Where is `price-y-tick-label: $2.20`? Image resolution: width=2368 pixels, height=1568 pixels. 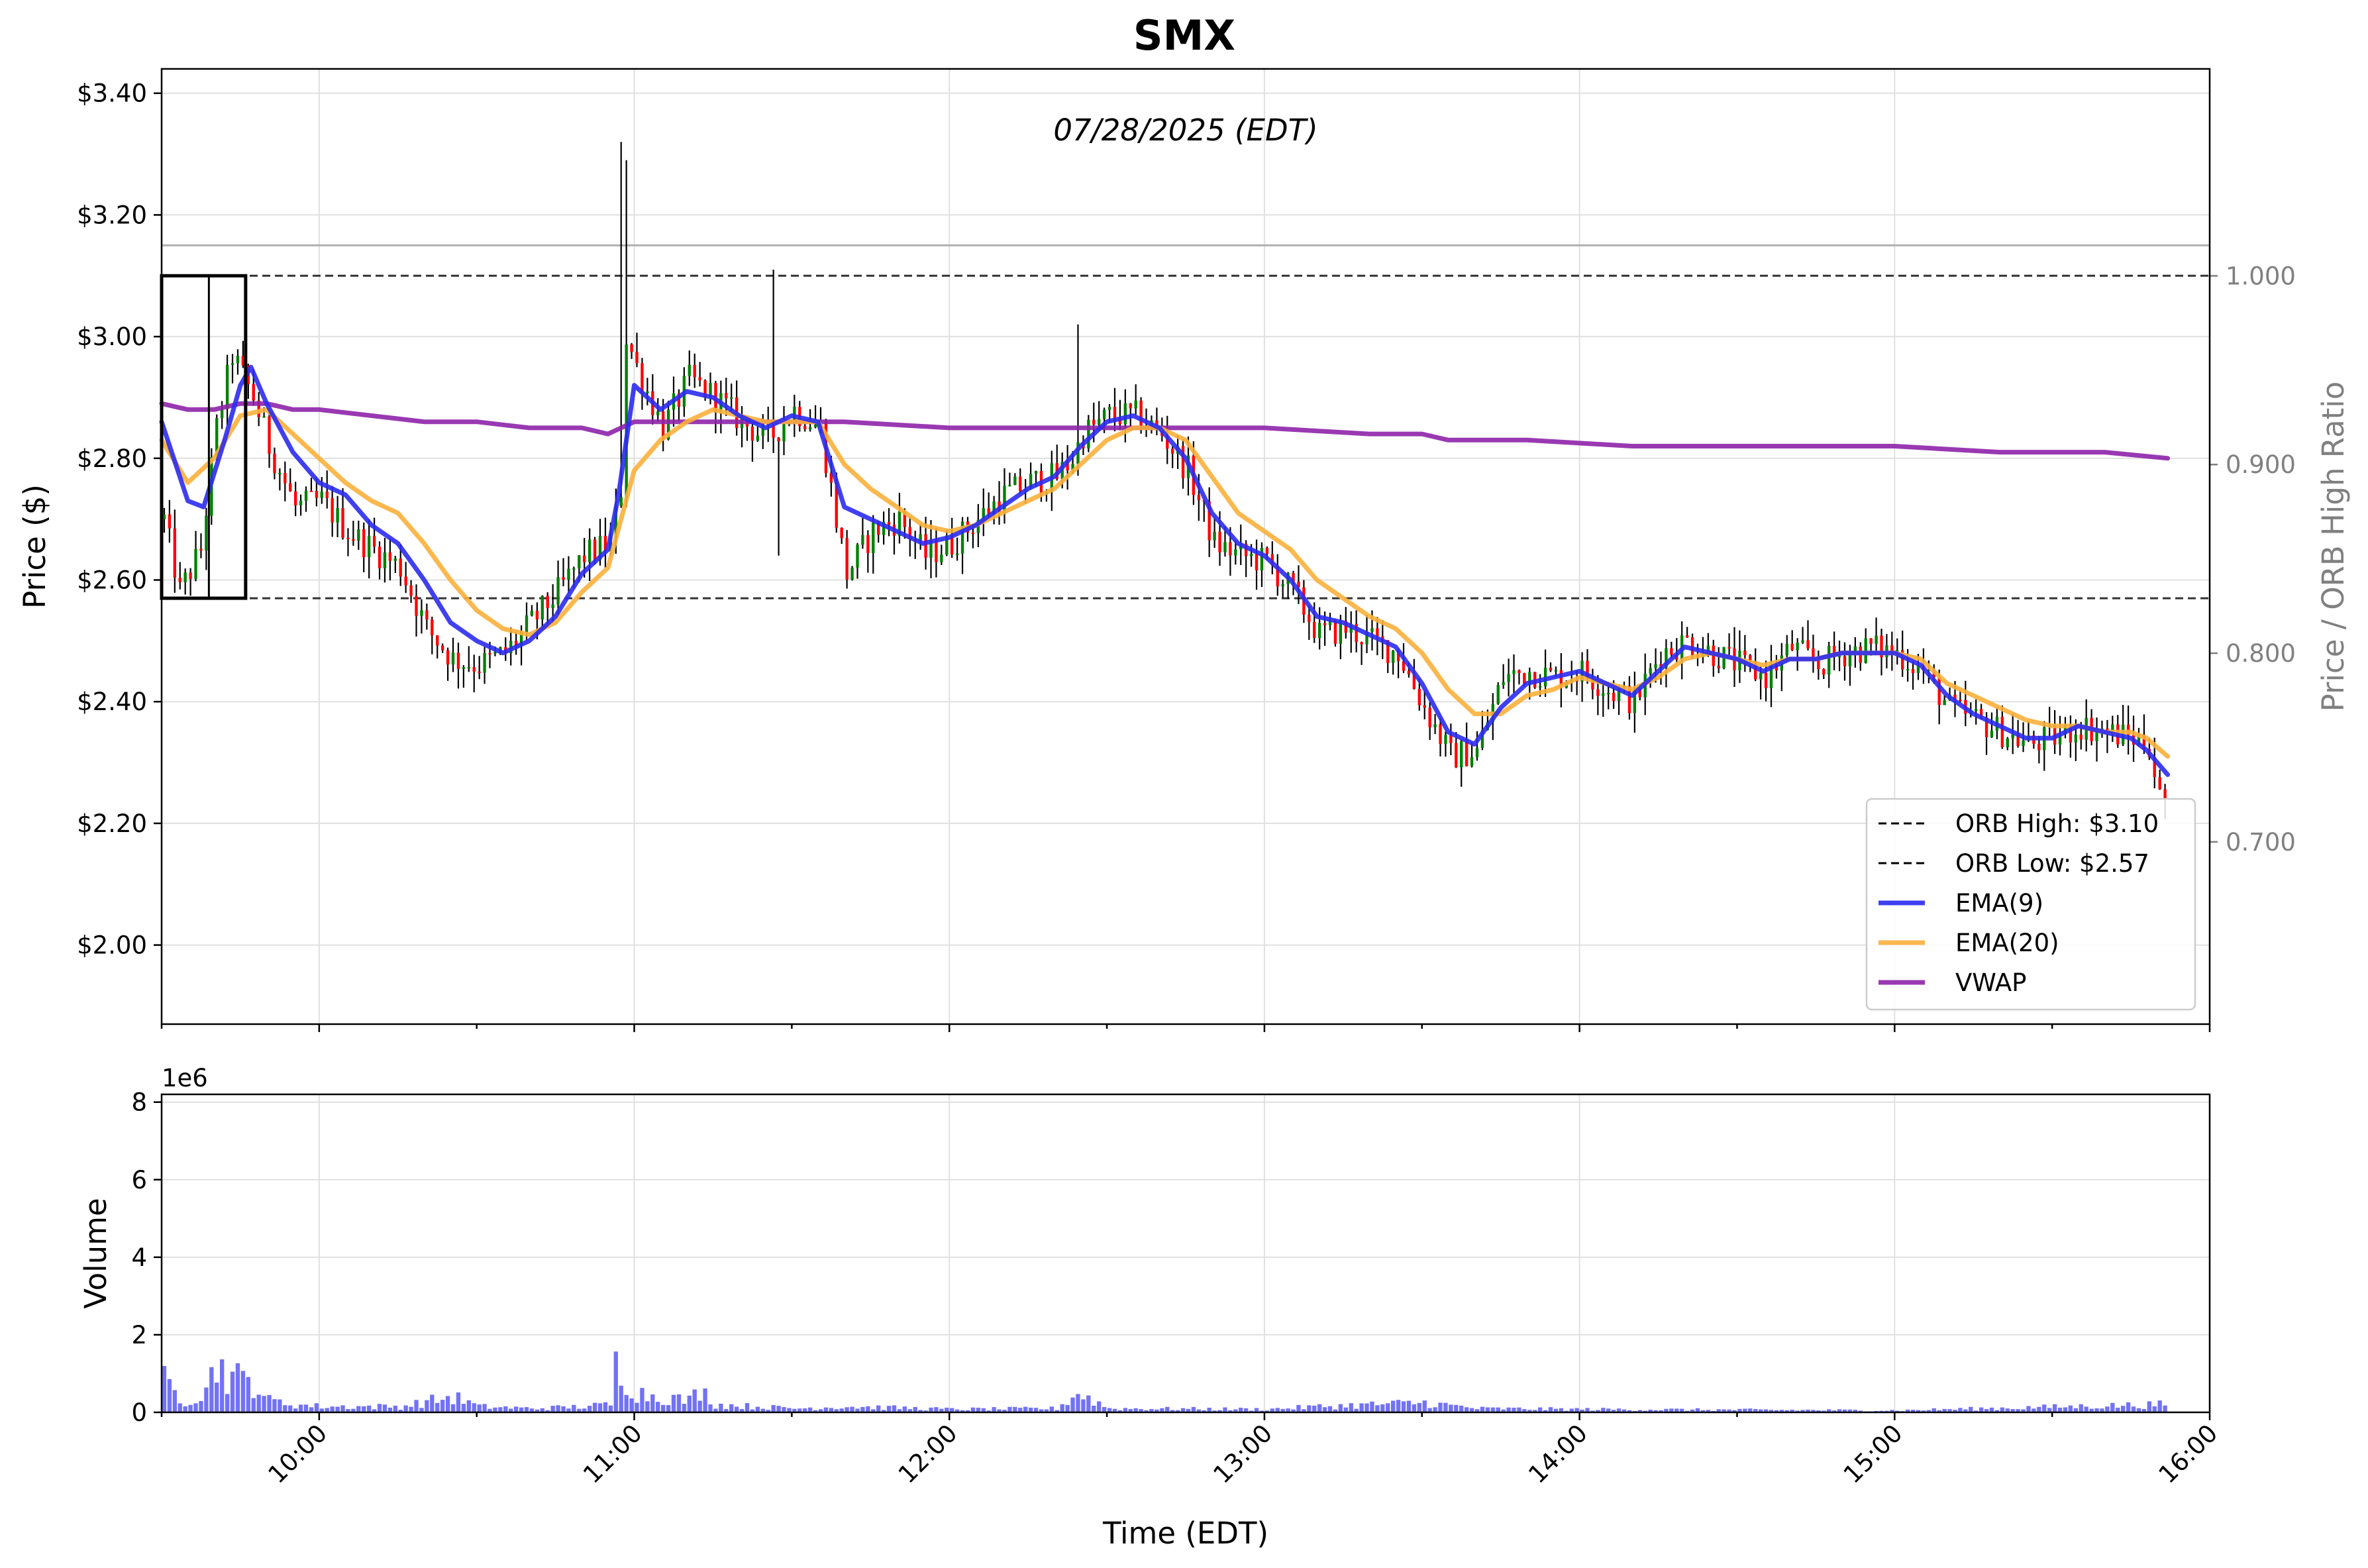 price-y-tick-label: $2.20 is located at coordinates (112, 824).